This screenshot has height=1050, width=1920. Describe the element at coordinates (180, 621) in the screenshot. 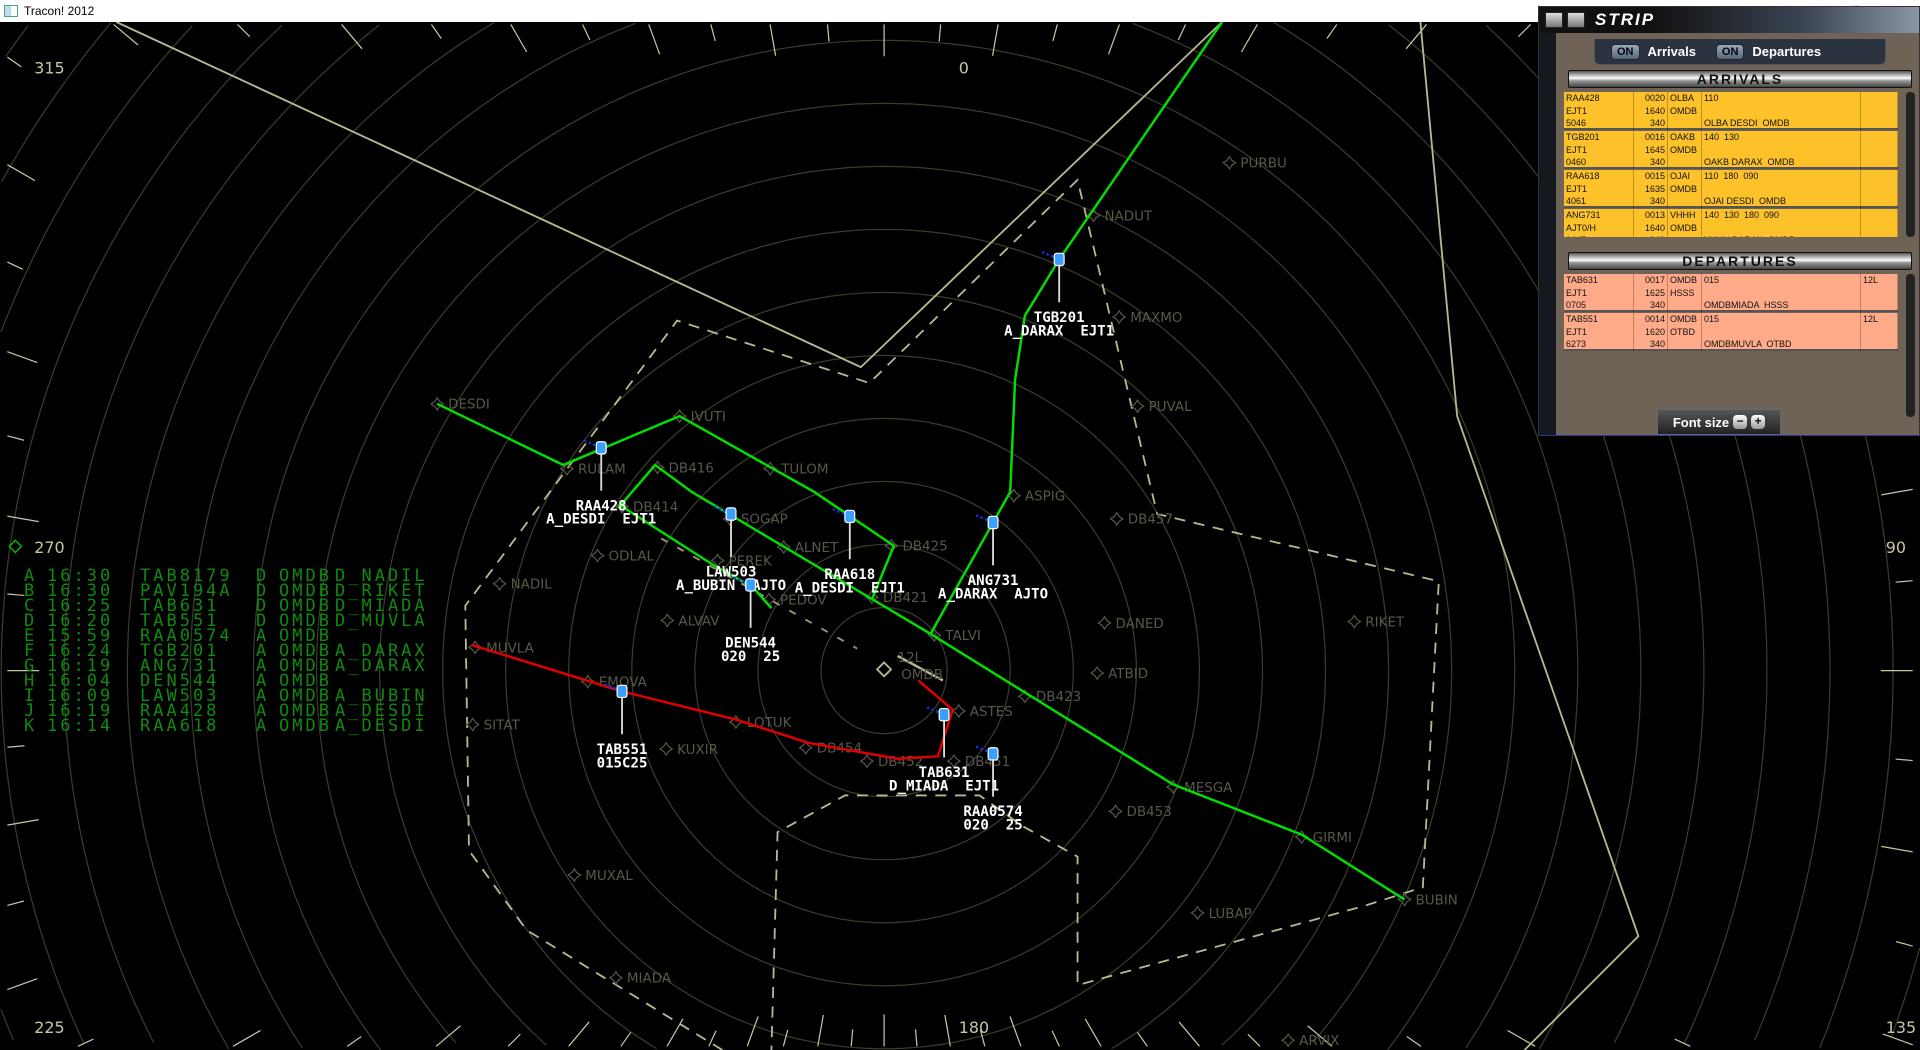

I see `flight-callsign: TAB551` at that location.